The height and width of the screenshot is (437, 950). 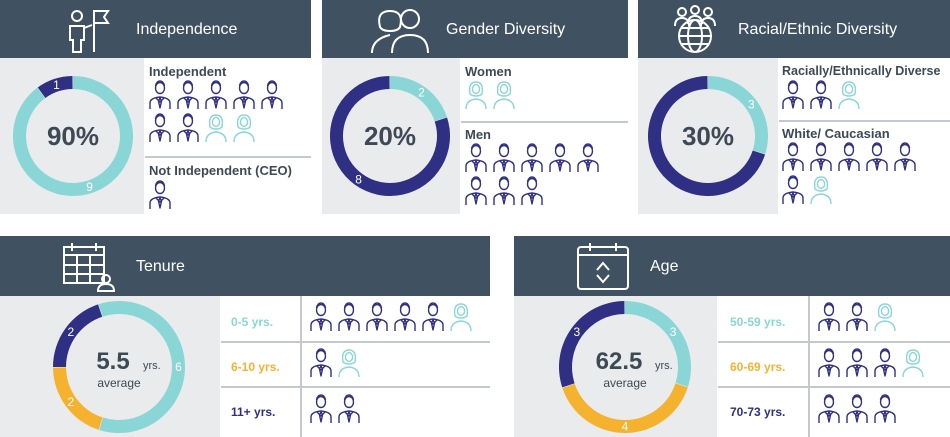 What do you see at coordinates (738, 115) in the screenshot?
I see `racial-donut-segment` at bounding box center [738, 115].